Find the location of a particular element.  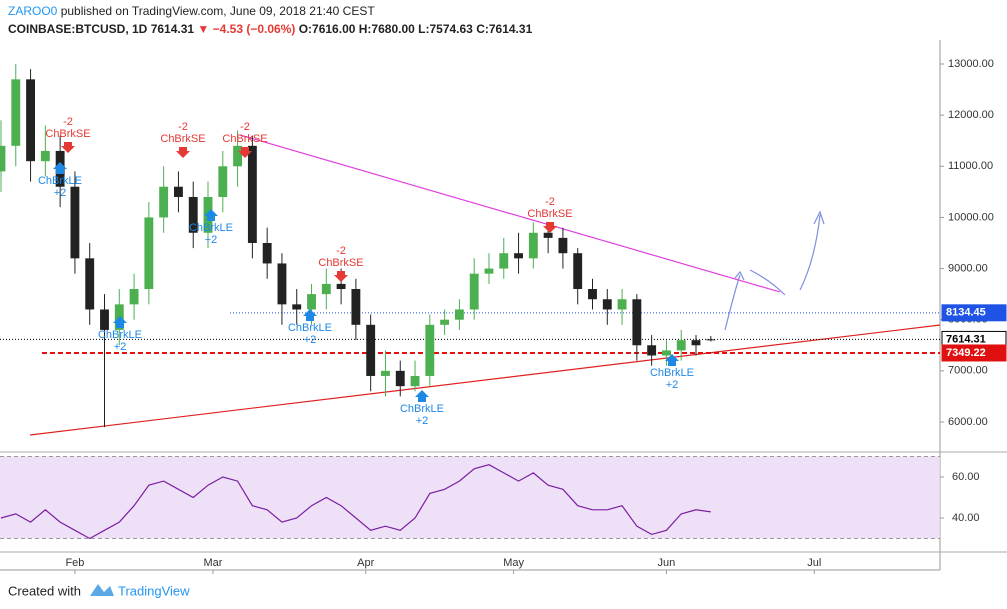

rsi-line is located at coordinates (355, 502).